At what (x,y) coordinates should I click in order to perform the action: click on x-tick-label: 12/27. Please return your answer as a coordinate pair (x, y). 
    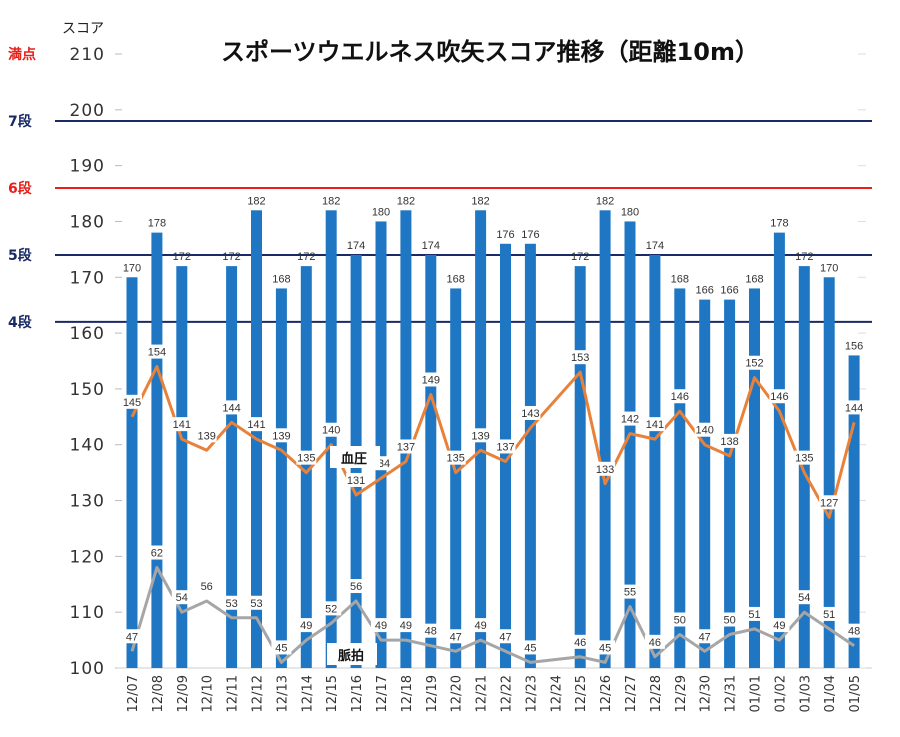
    Looking at the image, I should click on (631, 693).